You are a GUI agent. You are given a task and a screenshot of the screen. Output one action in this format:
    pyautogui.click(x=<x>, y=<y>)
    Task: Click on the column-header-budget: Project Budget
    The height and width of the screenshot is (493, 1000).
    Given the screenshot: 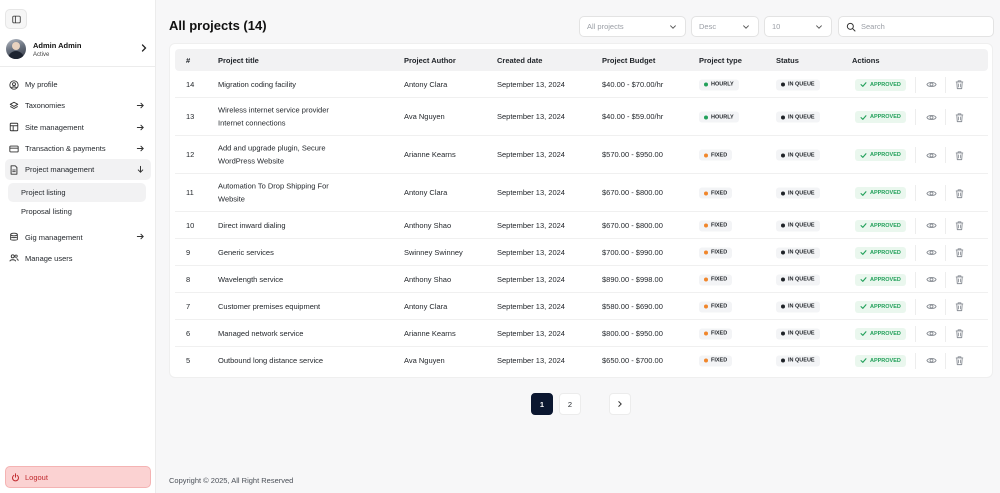 What is the action you would take?
    pyautogui.click(x=629, y=60)
    